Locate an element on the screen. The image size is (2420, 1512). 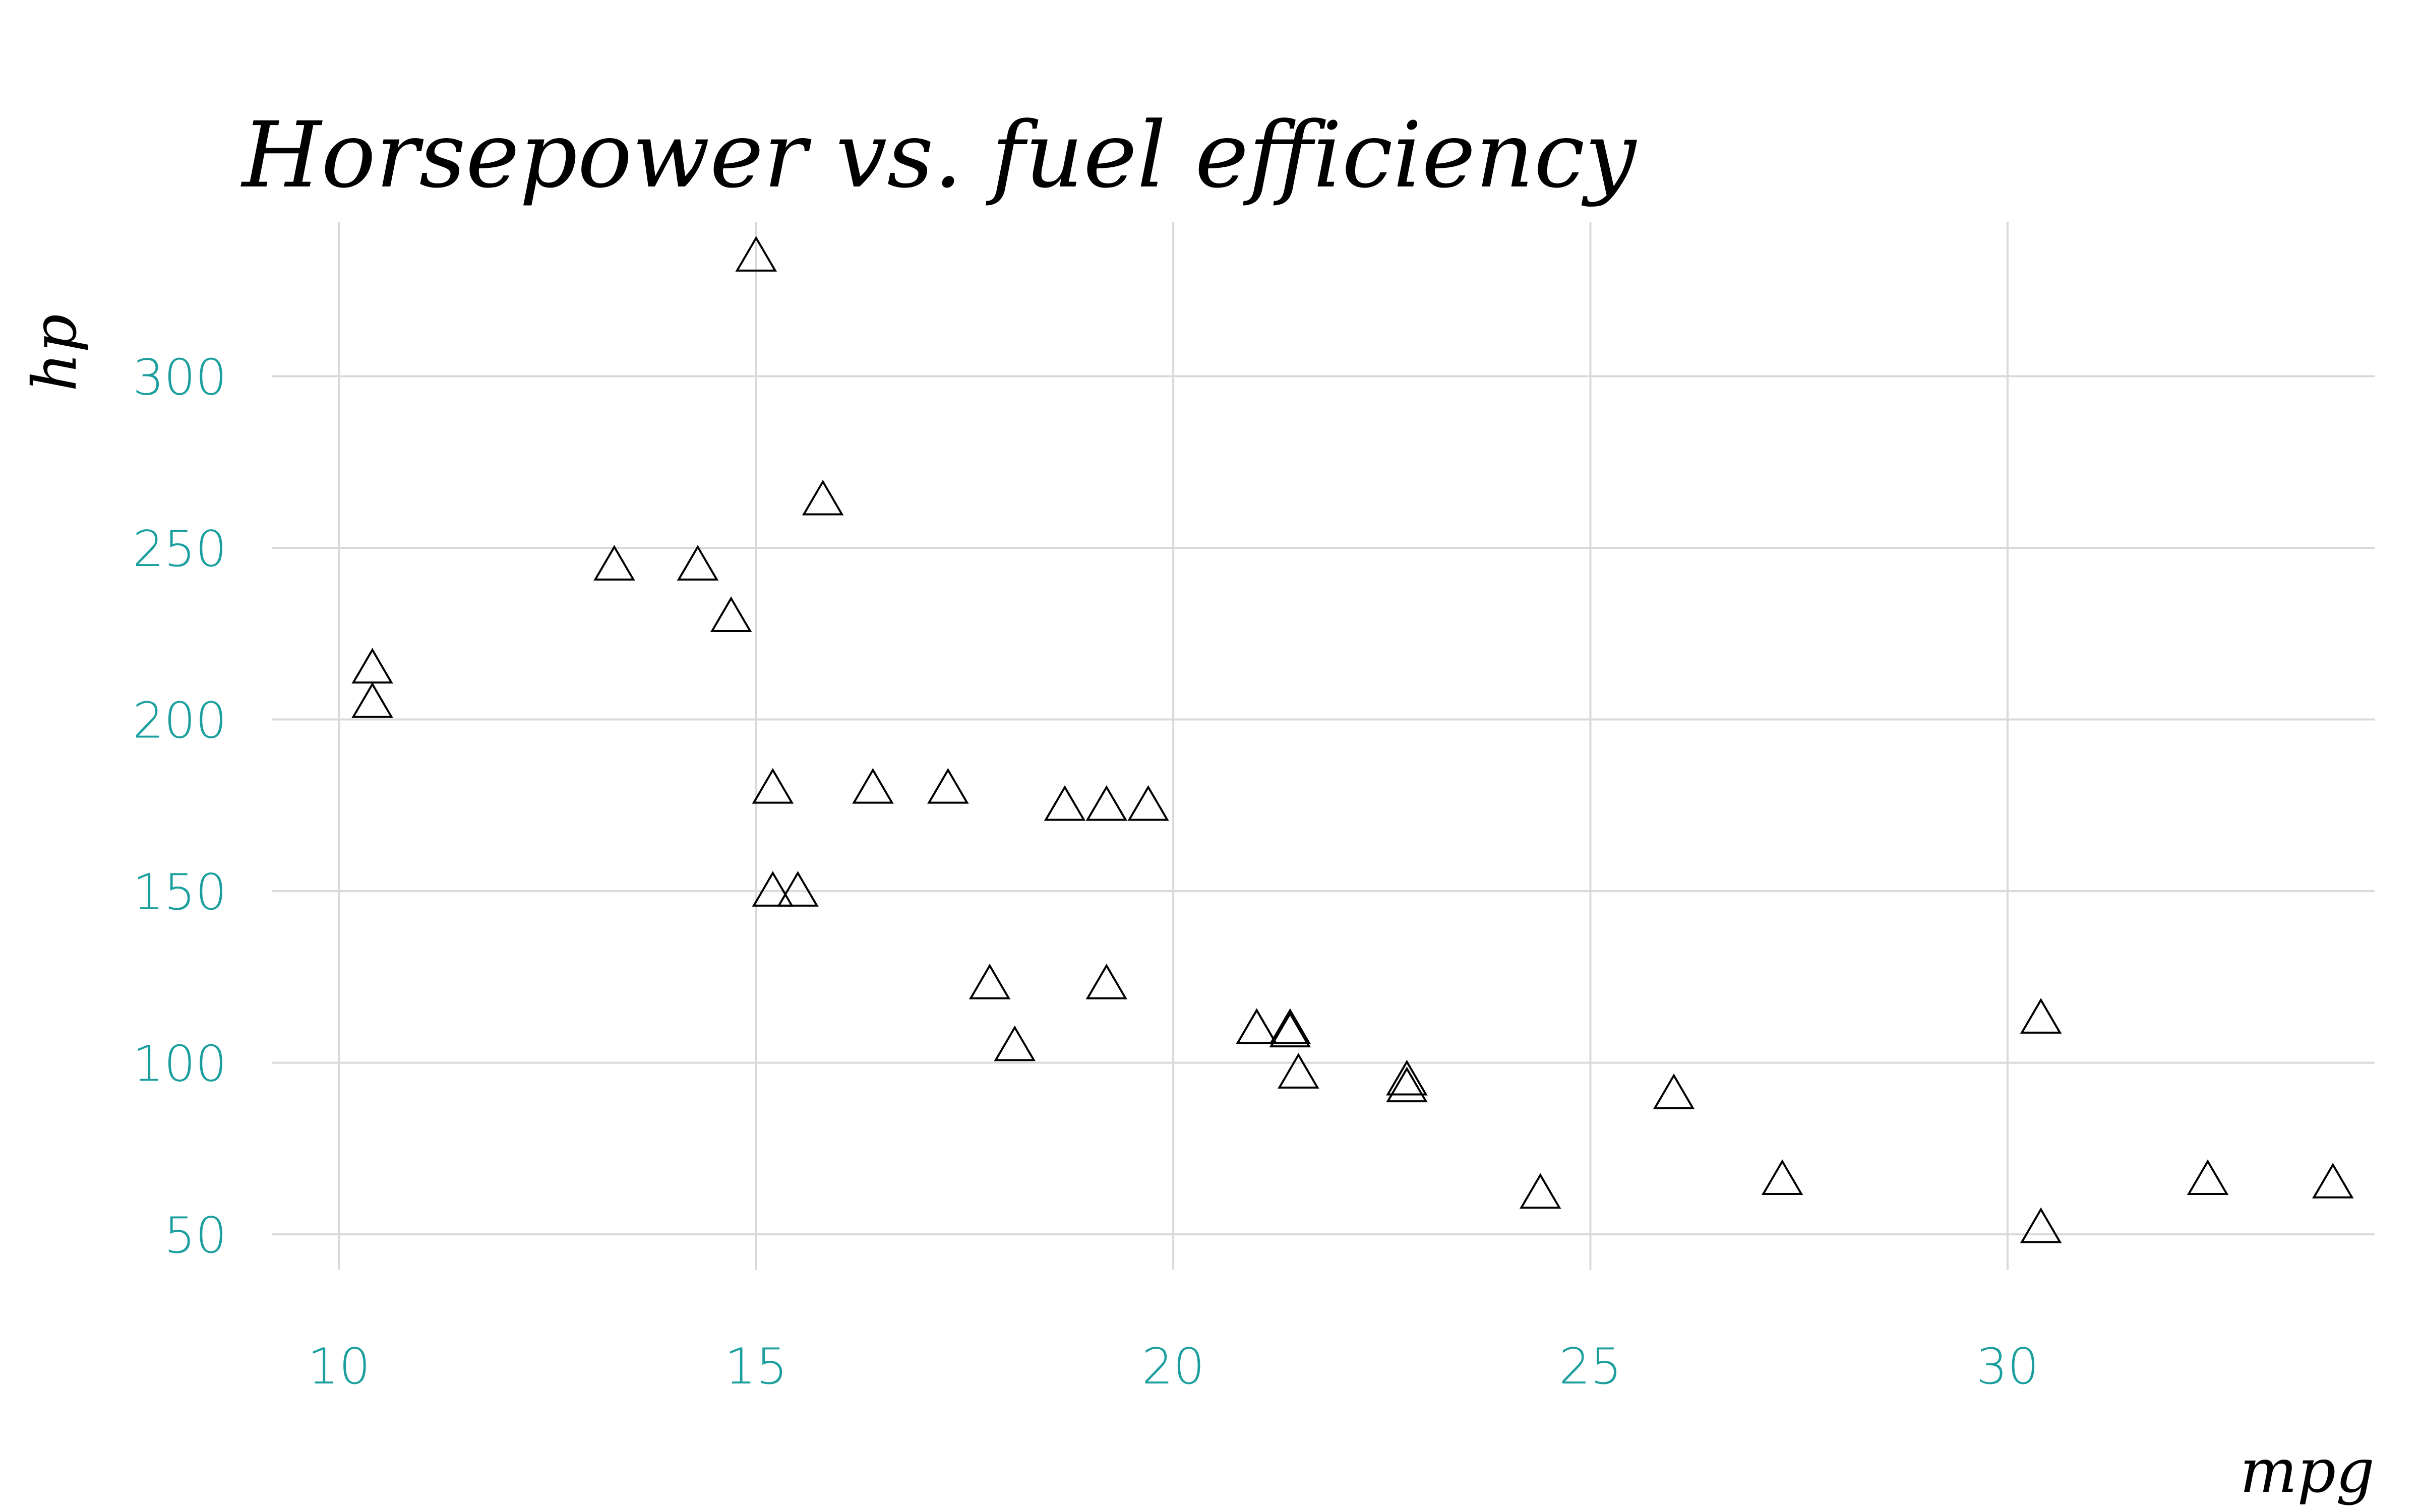
x-tick-label: 10 is located at coordinates (339, 1367).